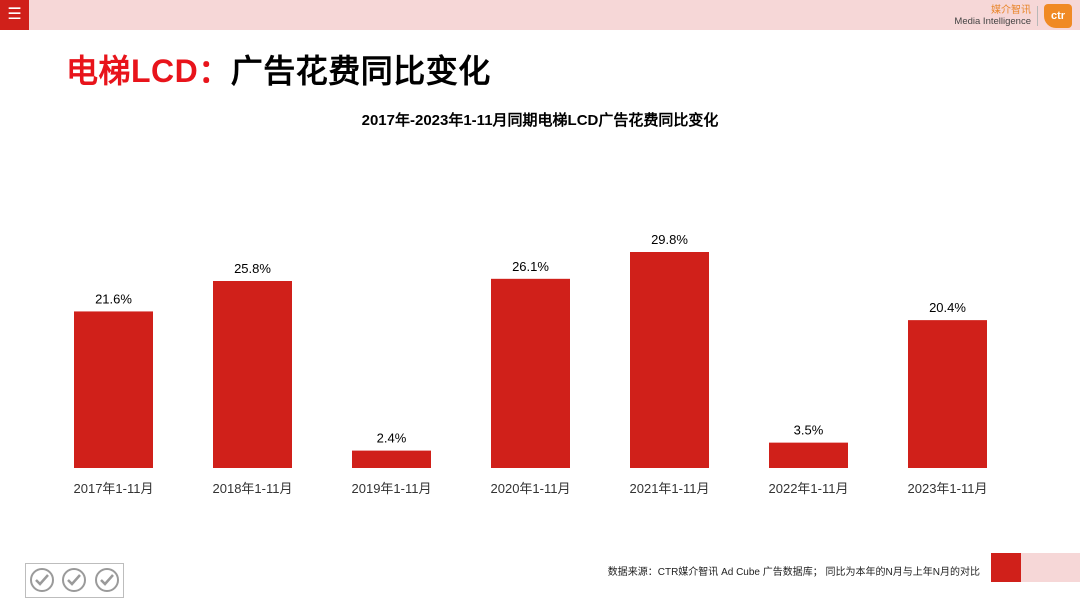 The height and width of the screenshot is (608, 1080). I want to click on x-tick-label-5: 2021年1-11月, so click(670, 488).